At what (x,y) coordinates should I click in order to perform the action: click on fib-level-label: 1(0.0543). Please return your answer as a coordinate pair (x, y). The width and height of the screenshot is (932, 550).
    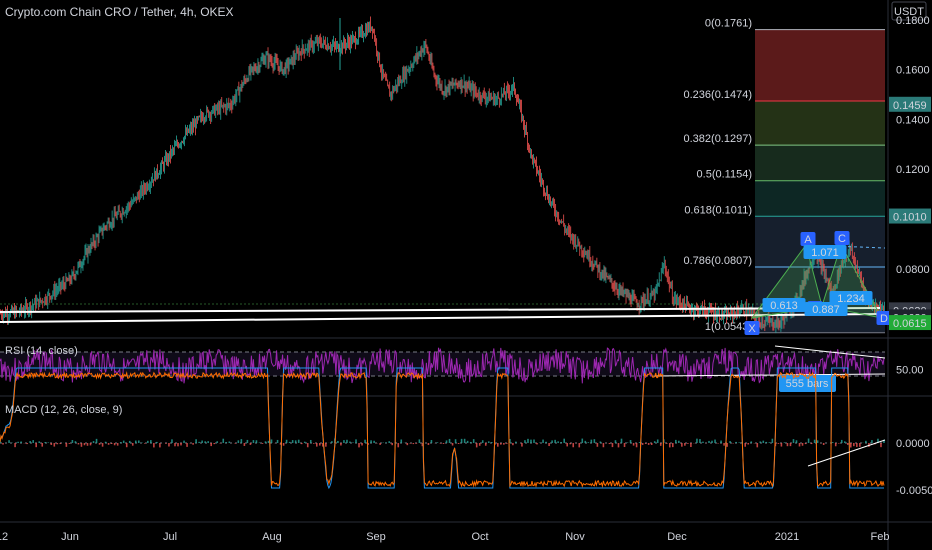
    Looking at the image, I should click on (728, 327).